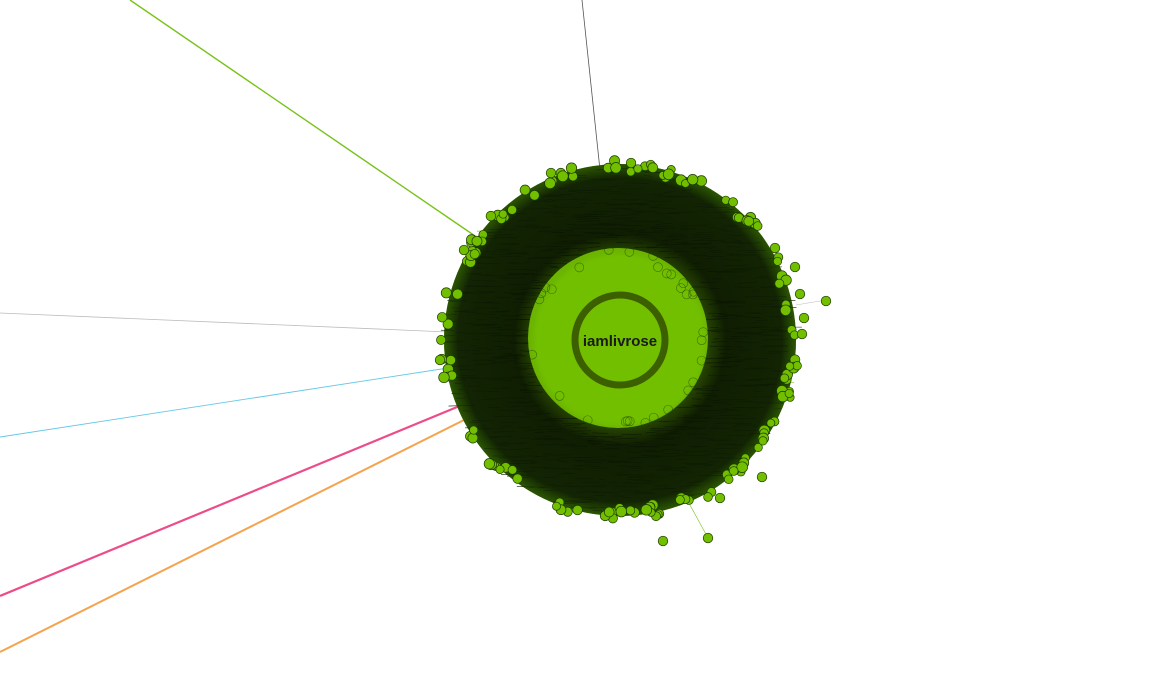  I want to click on hub-label: iamlivrose, so click(620, 341).